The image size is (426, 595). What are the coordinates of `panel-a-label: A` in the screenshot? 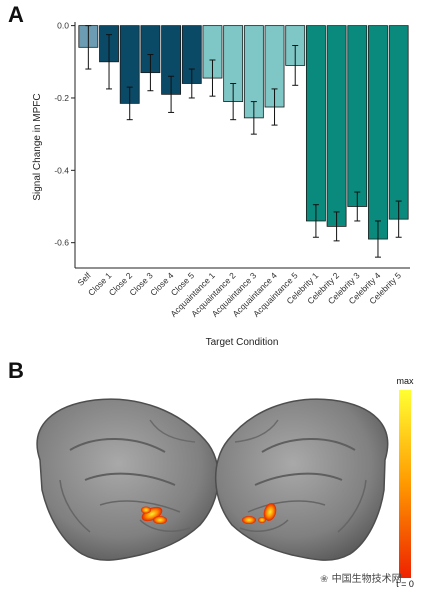 It's located at (16, 14).